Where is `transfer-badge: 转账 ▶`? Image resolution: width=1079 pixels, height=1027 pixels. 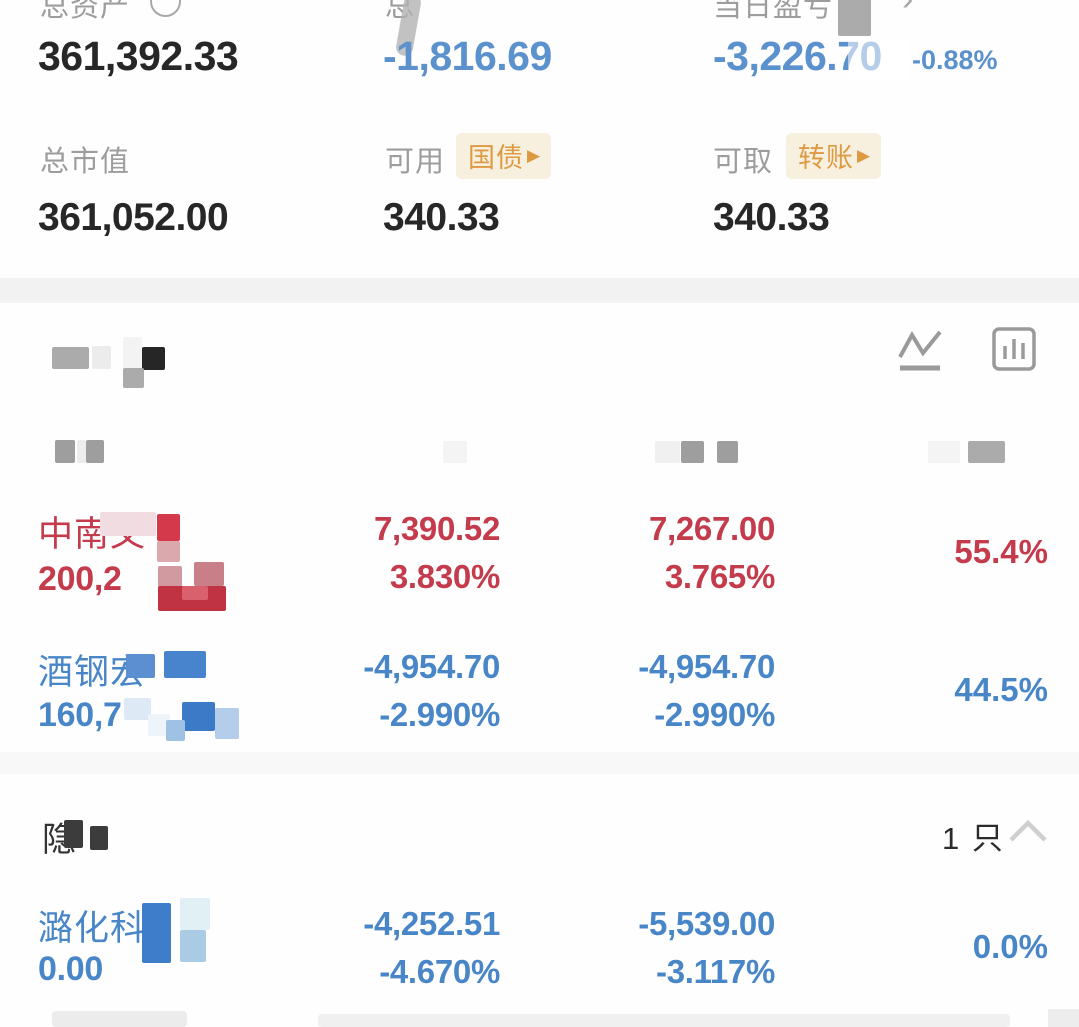
transfer-badge: 转账 ▶ is located at coordinates (834, 156).